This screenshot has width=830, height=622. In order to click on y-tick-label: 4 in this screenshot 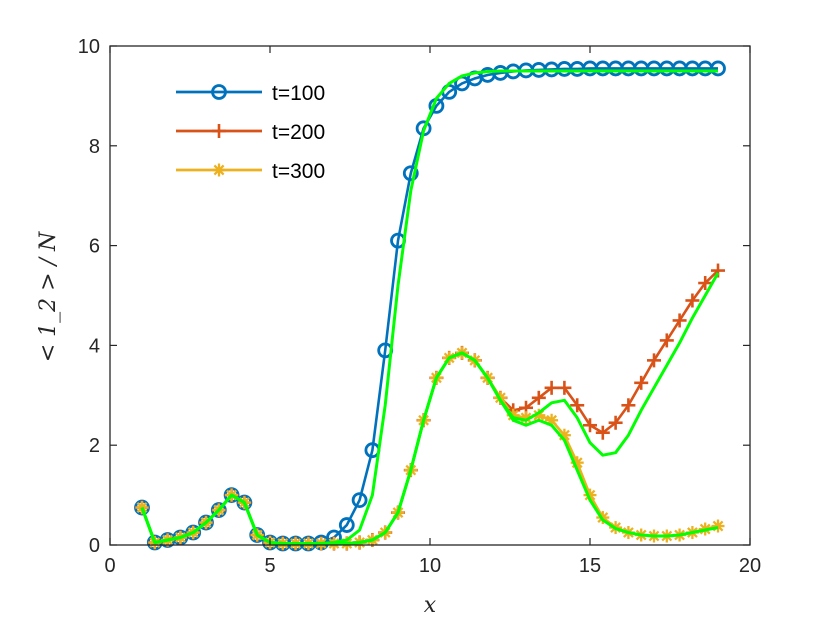, I will do `click(94, 346)`.